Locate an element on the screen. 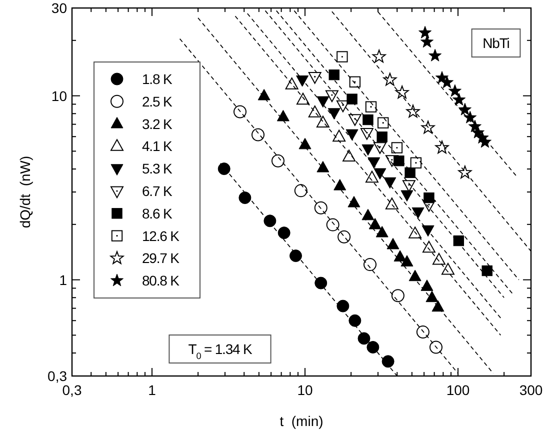 This screenshot has width=547, height=436. legend-label: 4.1 K is located at coordinates (157, 146).